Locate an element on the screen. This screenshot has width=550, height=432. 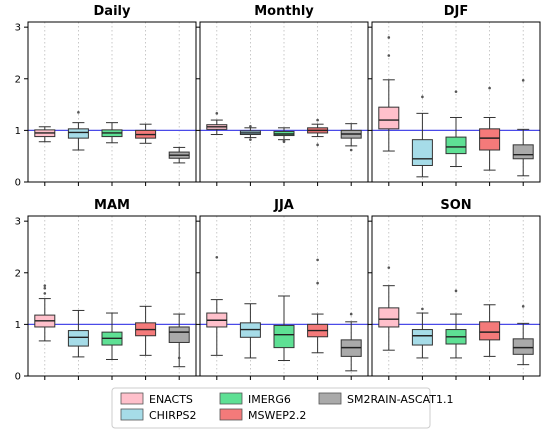
panel-title: SON is located at coordinates (455, 205).